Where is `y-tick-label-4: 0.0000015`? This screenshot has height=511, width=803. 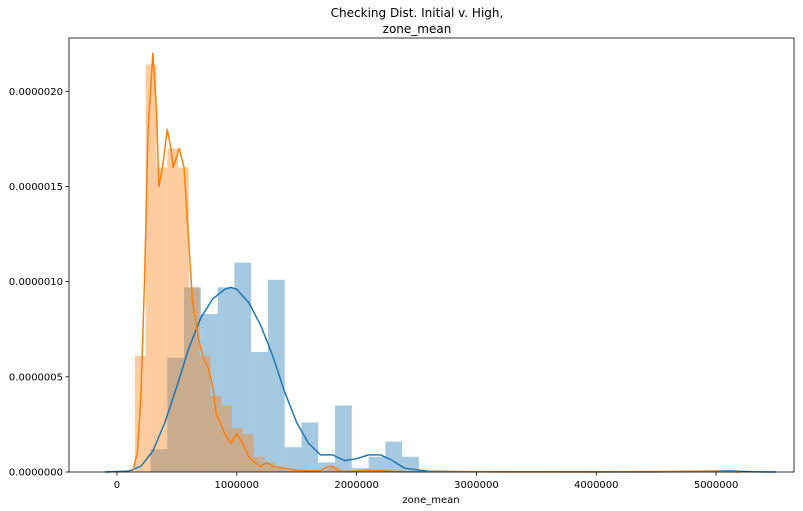 y-tick-label-4: 0.0000015 is located at coordinates (36, 187).